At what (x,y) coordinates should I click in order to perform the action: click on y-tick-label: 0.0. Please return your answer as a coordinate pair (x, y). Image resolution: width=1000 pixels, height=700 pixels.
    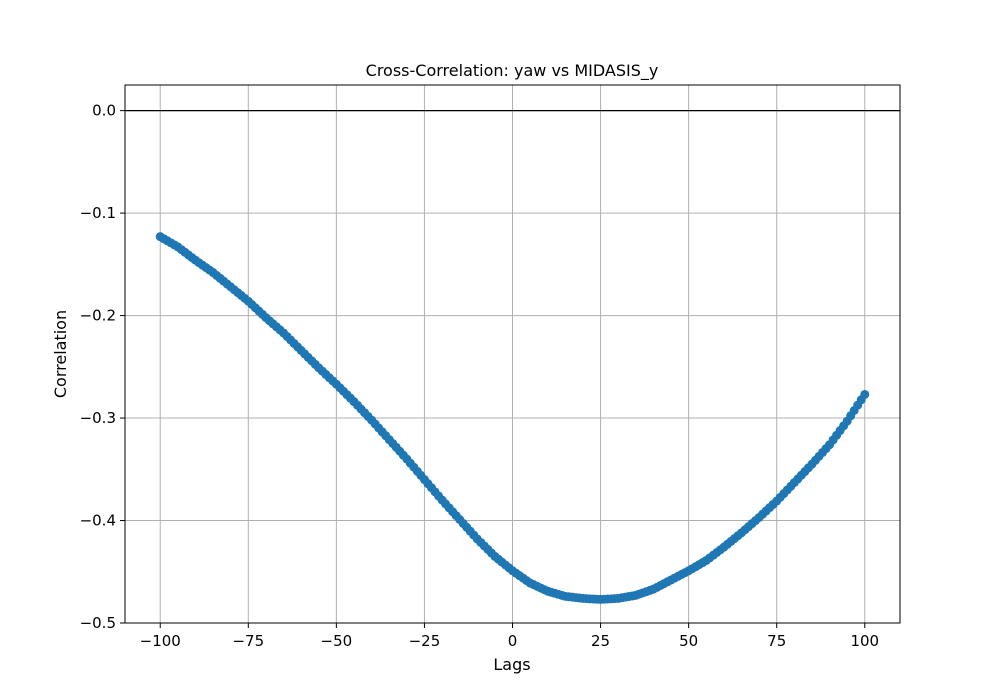
    Looking at the image, I should click on (104, 111).